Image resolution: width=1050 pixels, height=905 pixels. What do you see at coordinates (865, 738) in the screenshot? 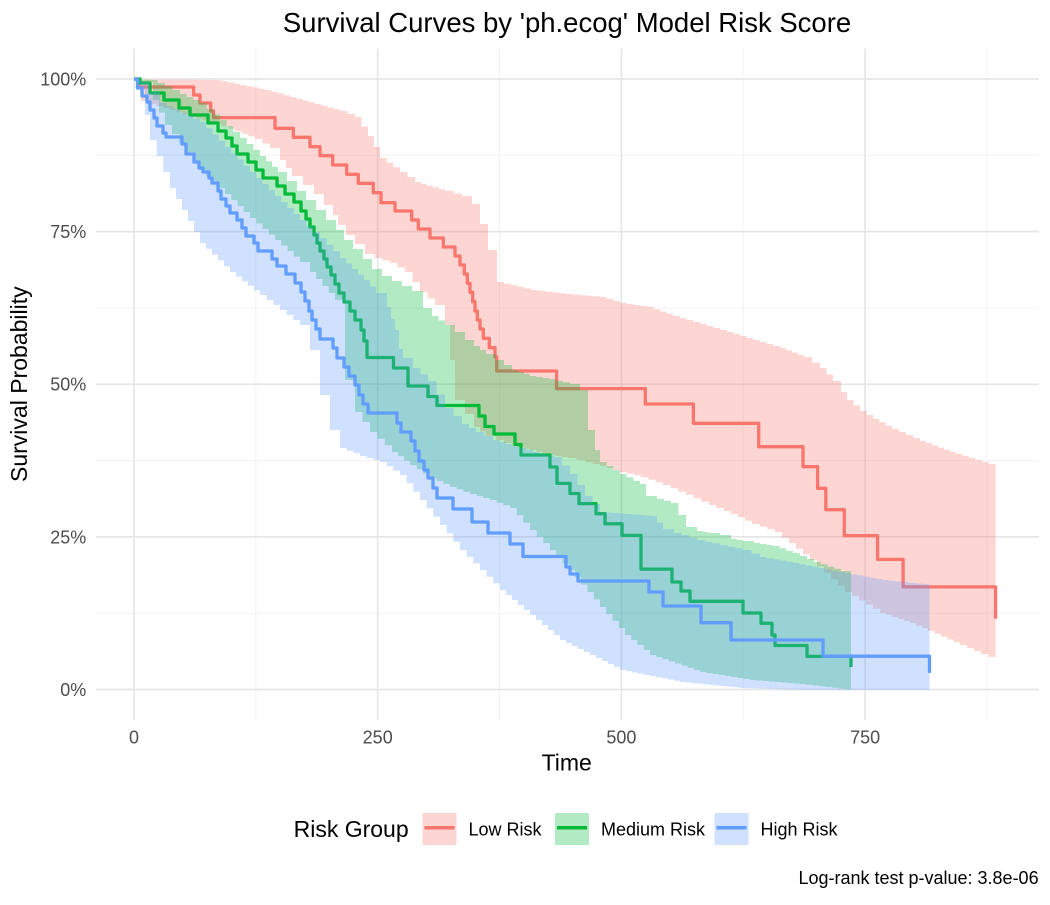
I see `svg-text: 750` at bounding box center [865, 738].